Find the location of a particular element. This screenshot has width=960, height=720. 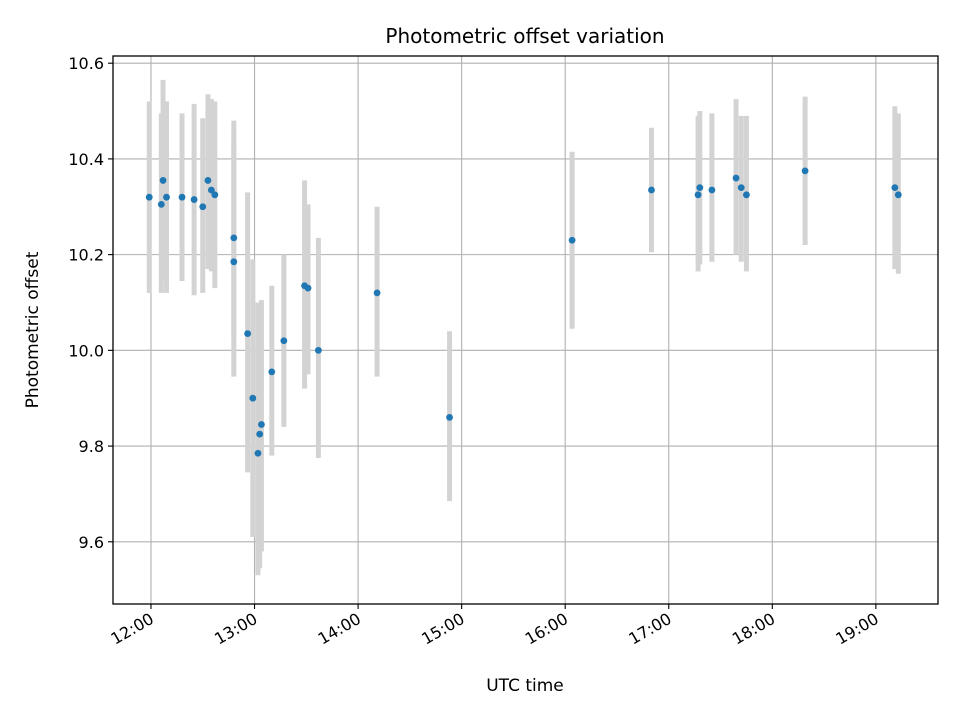

y-tick-label: 9.8 is located at coordinates (91, 446).